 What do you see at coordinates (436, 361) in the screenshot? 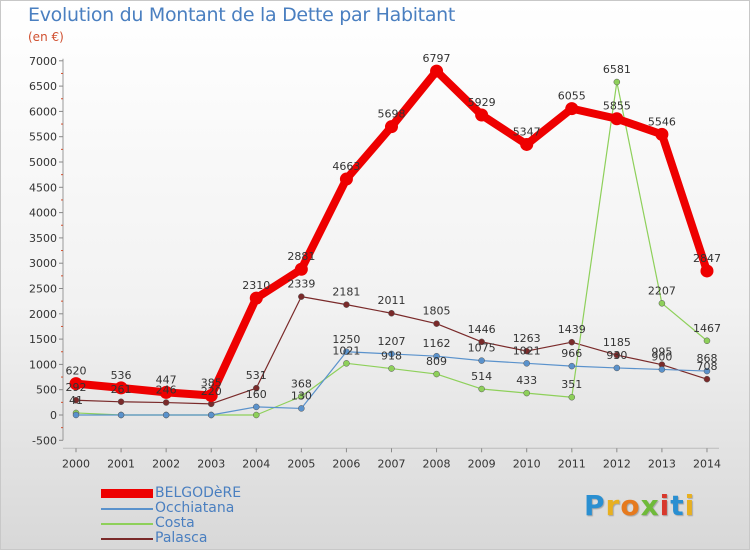
I see `data-label: 809` at bounding box center [436, 361].